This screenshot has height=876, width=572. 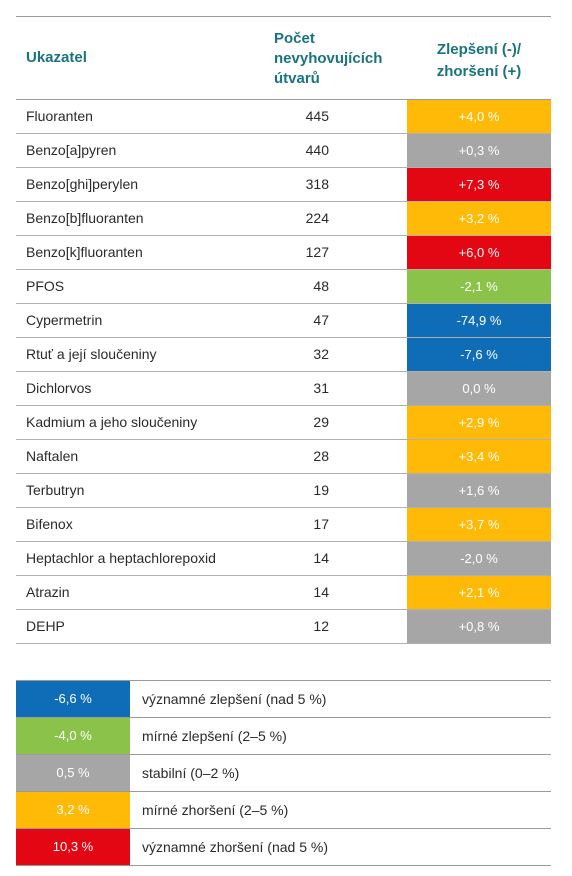 What do you see at coordinates (45, 286) in the screenshot?
I see `row-indicator: PFOS` at bounding box center [45, 286].